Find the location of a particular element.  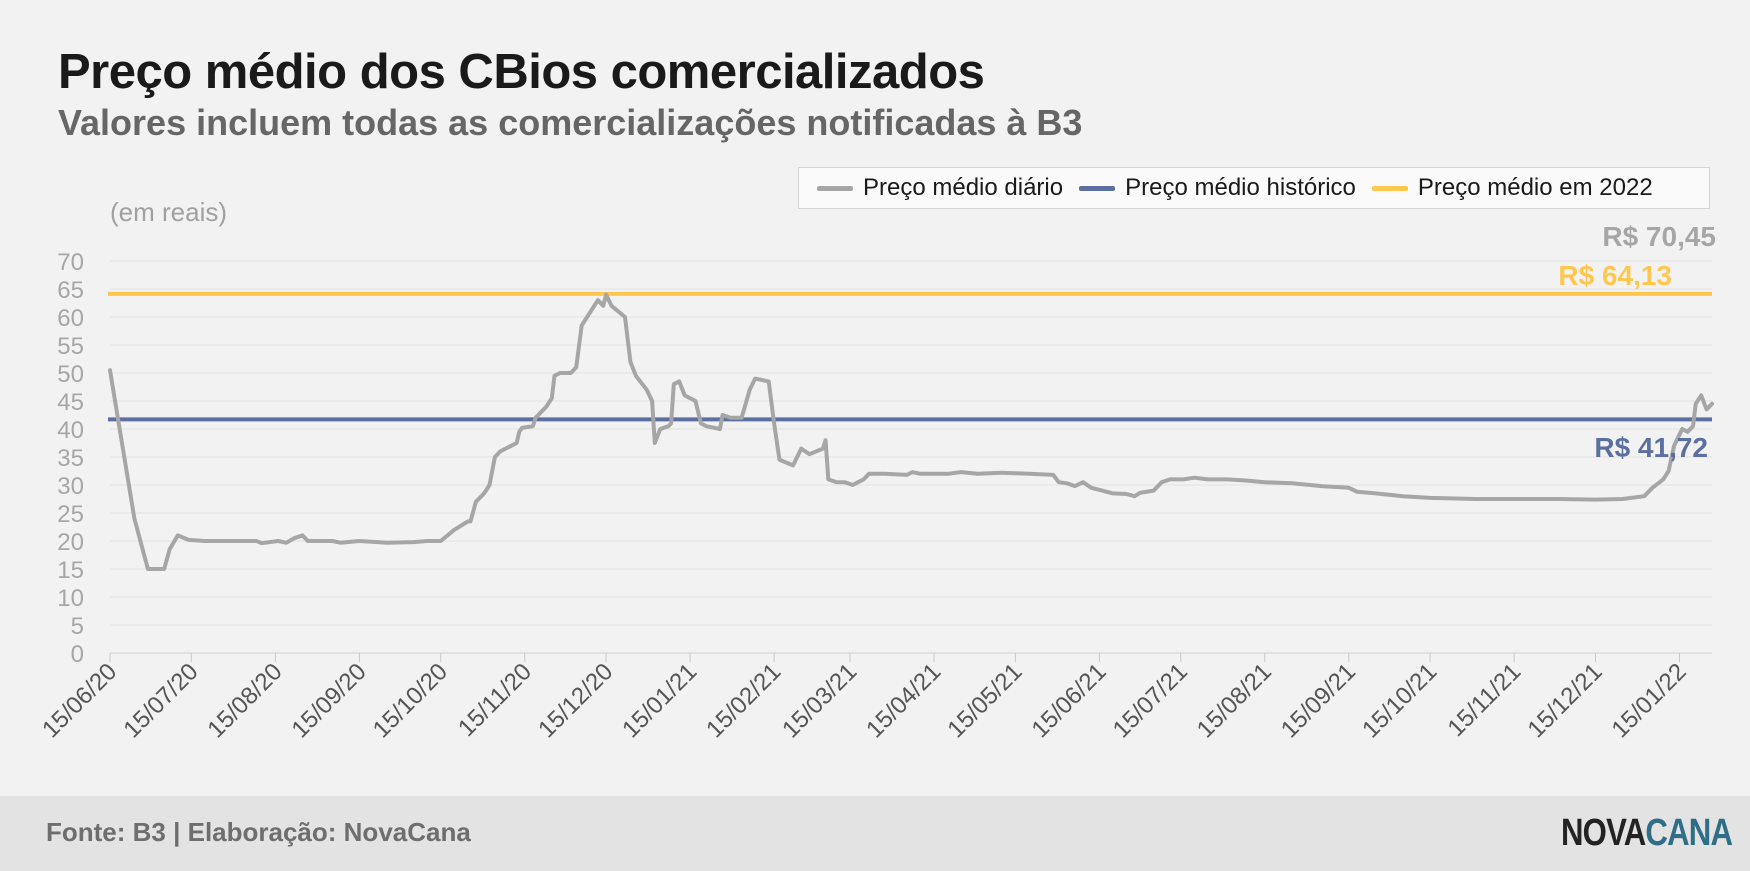

x-tick-label-10: 15/04/21 is located at coordinates (903, 700).